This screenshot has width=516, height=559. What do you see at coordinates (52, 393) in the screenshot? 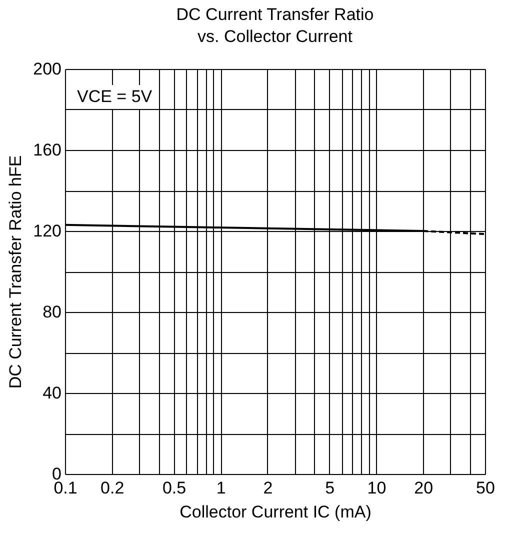
I see `y-tick-label: 40` at bounding box center [52, 393].